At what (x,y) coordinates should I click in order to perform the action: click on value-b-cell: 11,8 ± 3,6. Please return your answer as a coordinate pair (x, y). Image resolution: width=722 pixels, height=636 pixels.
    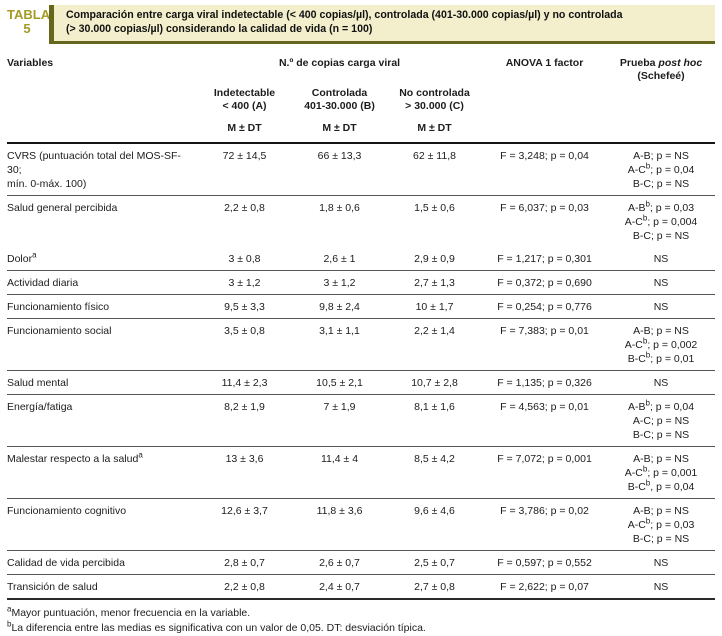
    Looking at the image, I should click on (339, 524).